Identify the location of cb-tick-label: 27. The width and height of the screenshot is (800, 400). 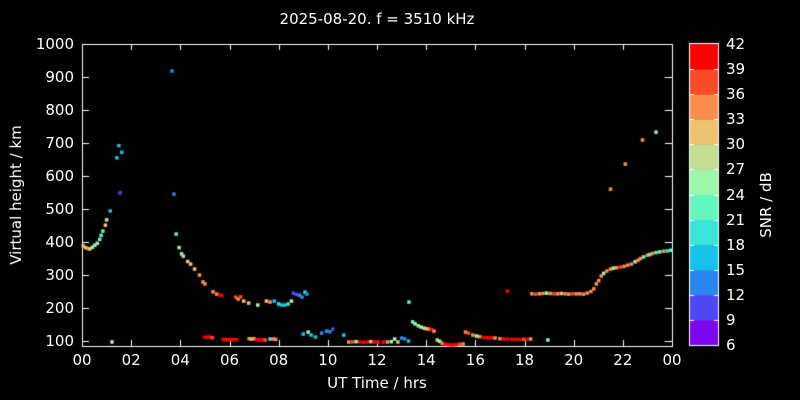
(736, 169).